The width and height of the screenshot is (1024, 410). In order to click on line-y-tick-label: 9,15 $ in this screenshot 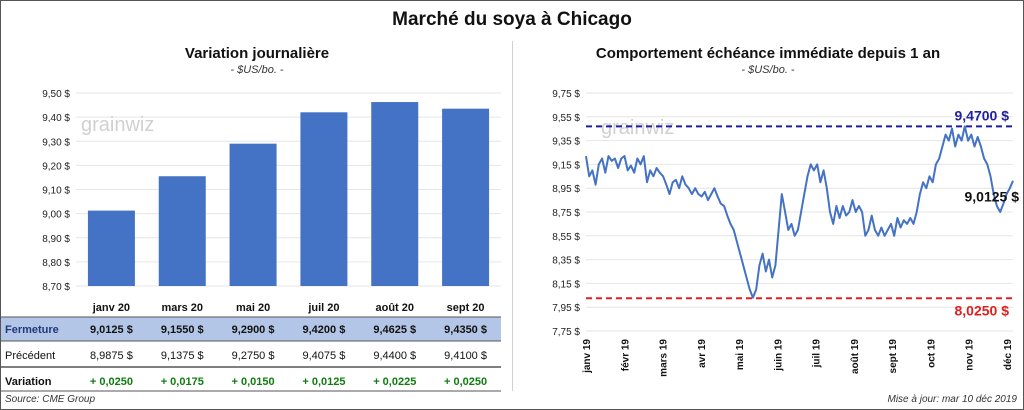, I will do `click(566, 165)`.